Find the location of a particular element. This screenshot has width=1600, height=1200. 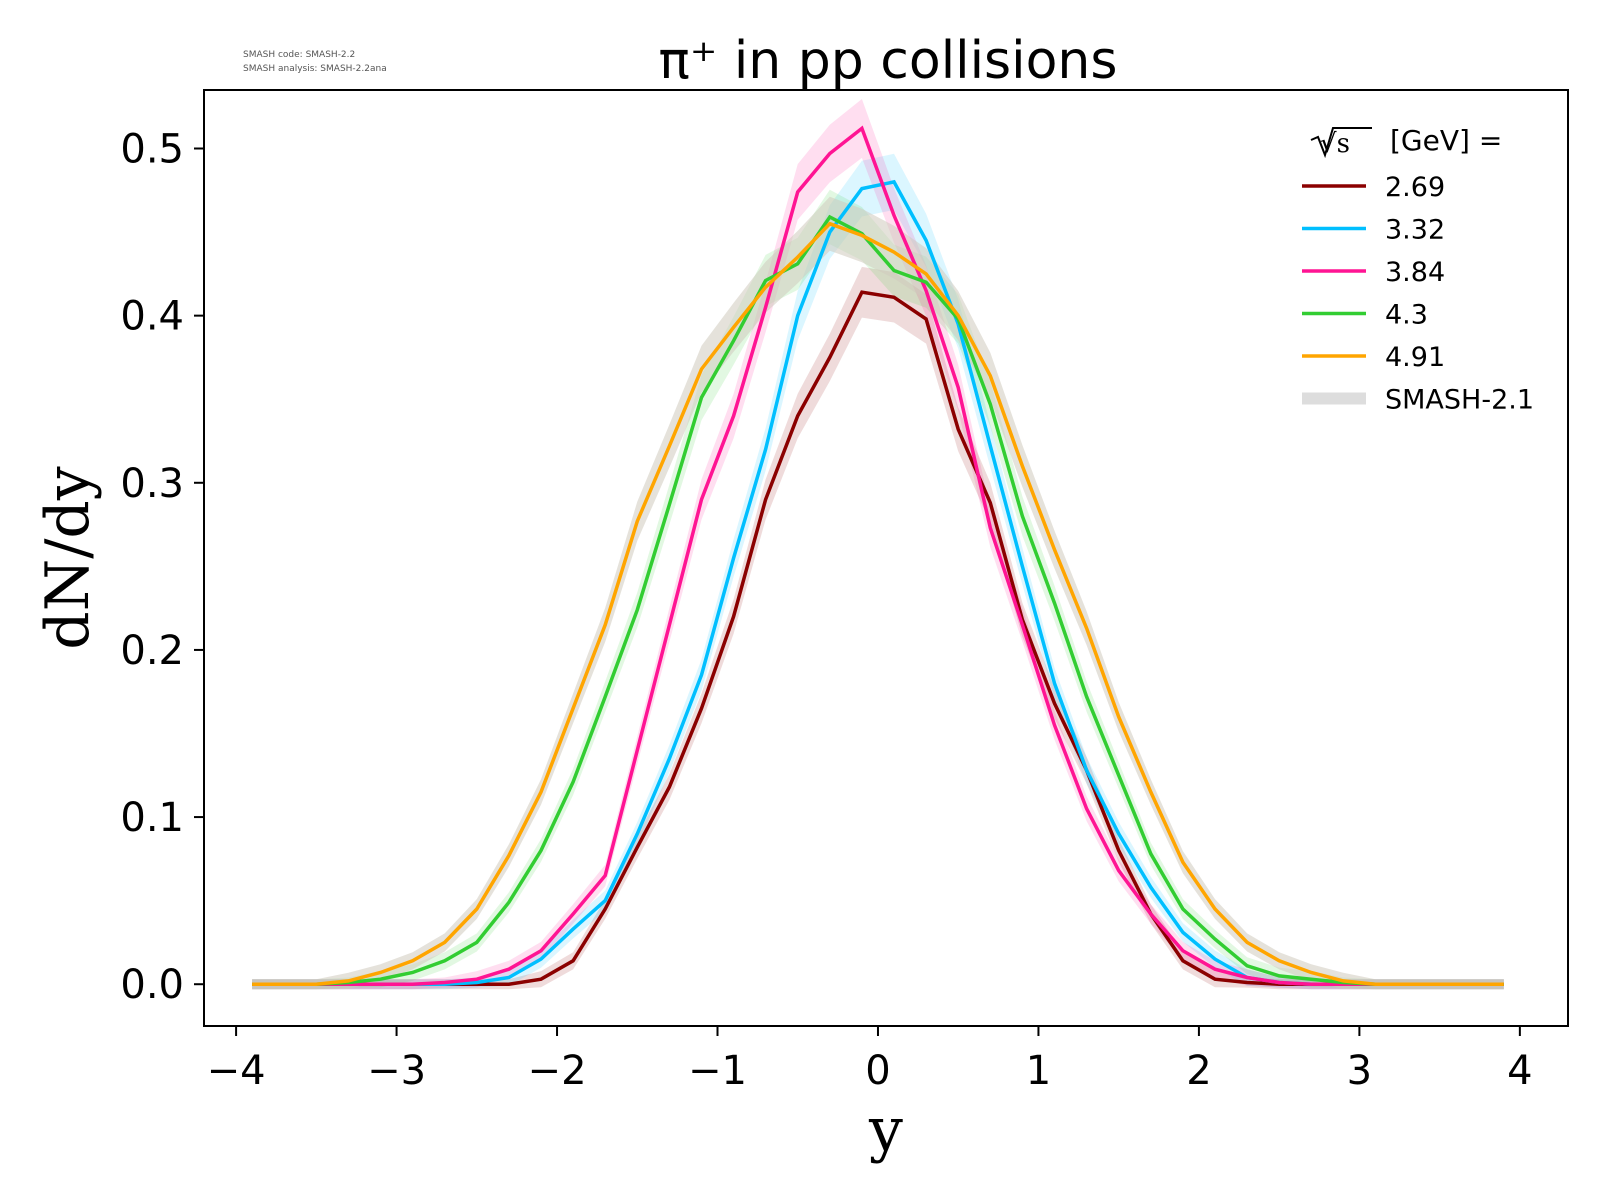

version-line: SMASH code: SMASH-2.2 is located at coordinates (299, 55).